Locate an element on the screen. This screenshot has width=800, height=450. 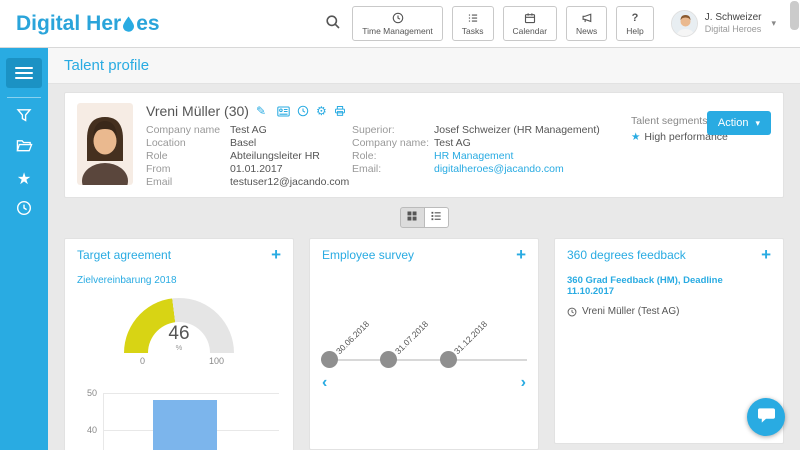
detail-label: Role is located at coordinates (157, 156).